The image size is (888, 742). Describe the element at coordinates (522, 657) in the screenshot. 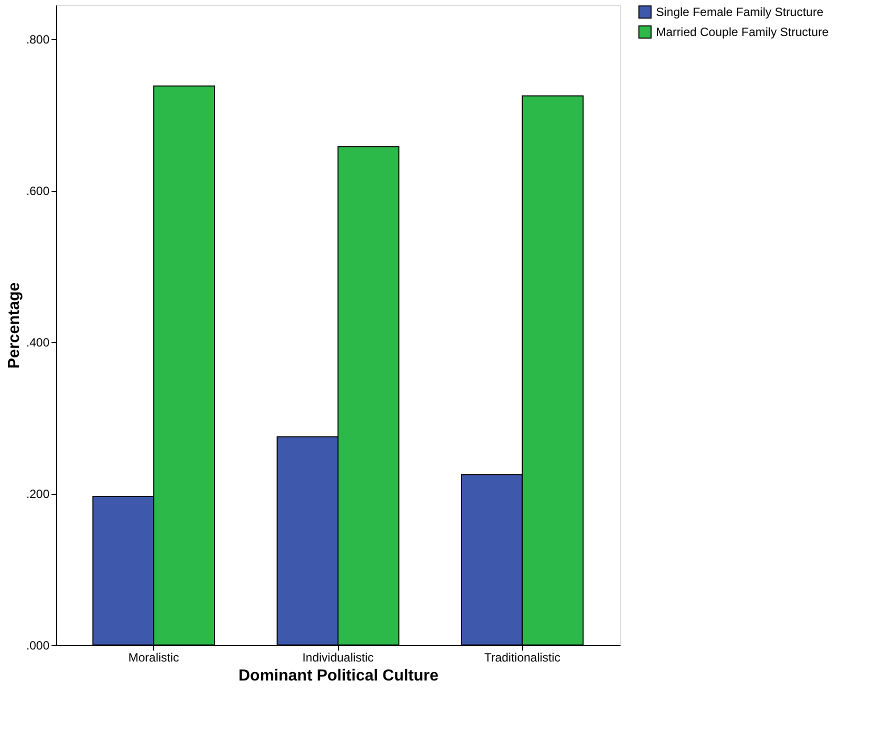

I see `x-tick-label: Traditionalistic` at that location.